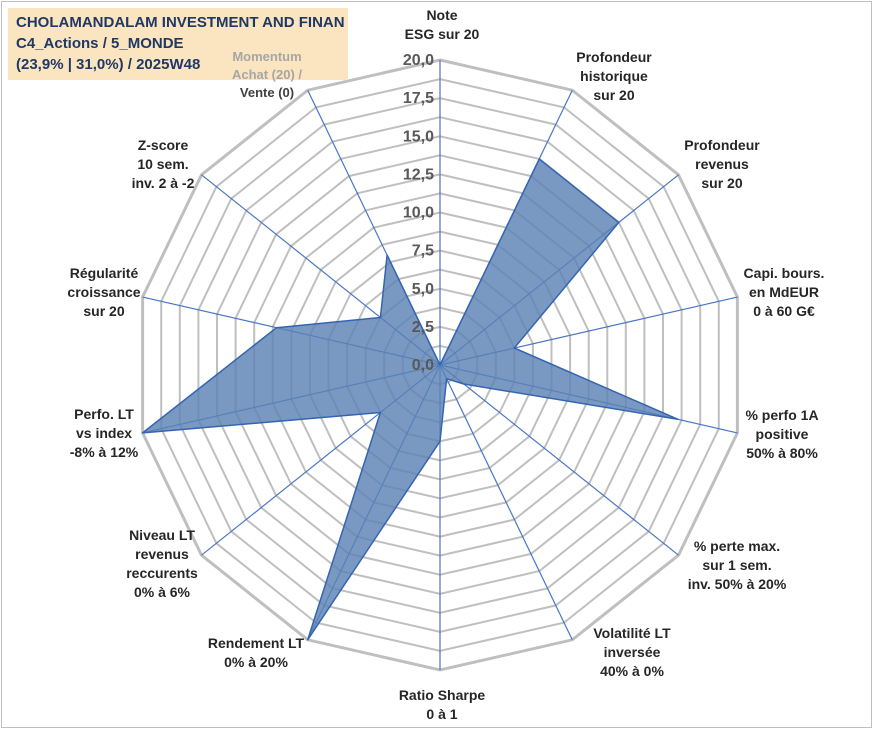 Image resolution: width=875 pixels, height=731 pixels. What do you see at coordinates (442, 695) in the screenshot?
I see `axis-label-ratio-sharpe-line-1: Ratio Sharpe` at bounding box center [442, 695].